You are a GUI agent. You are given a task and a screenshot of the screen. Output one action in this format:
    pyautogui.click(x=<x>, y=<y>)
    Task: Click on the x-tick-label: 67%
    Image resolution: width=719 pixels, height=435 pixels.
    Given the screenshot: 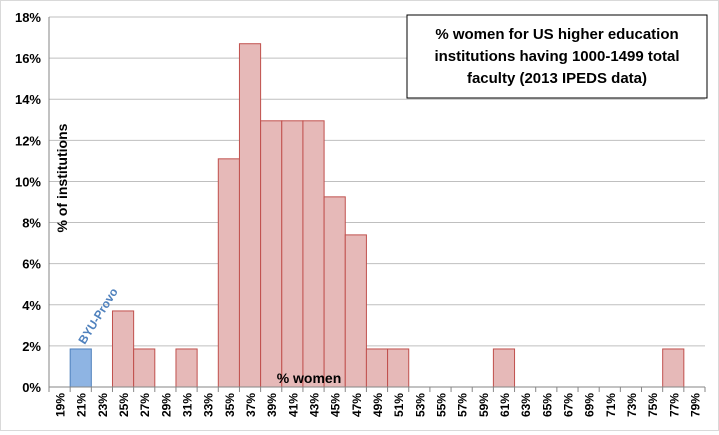 What is the action you would take?
    pyautogui.click(x=568, y=405)
    